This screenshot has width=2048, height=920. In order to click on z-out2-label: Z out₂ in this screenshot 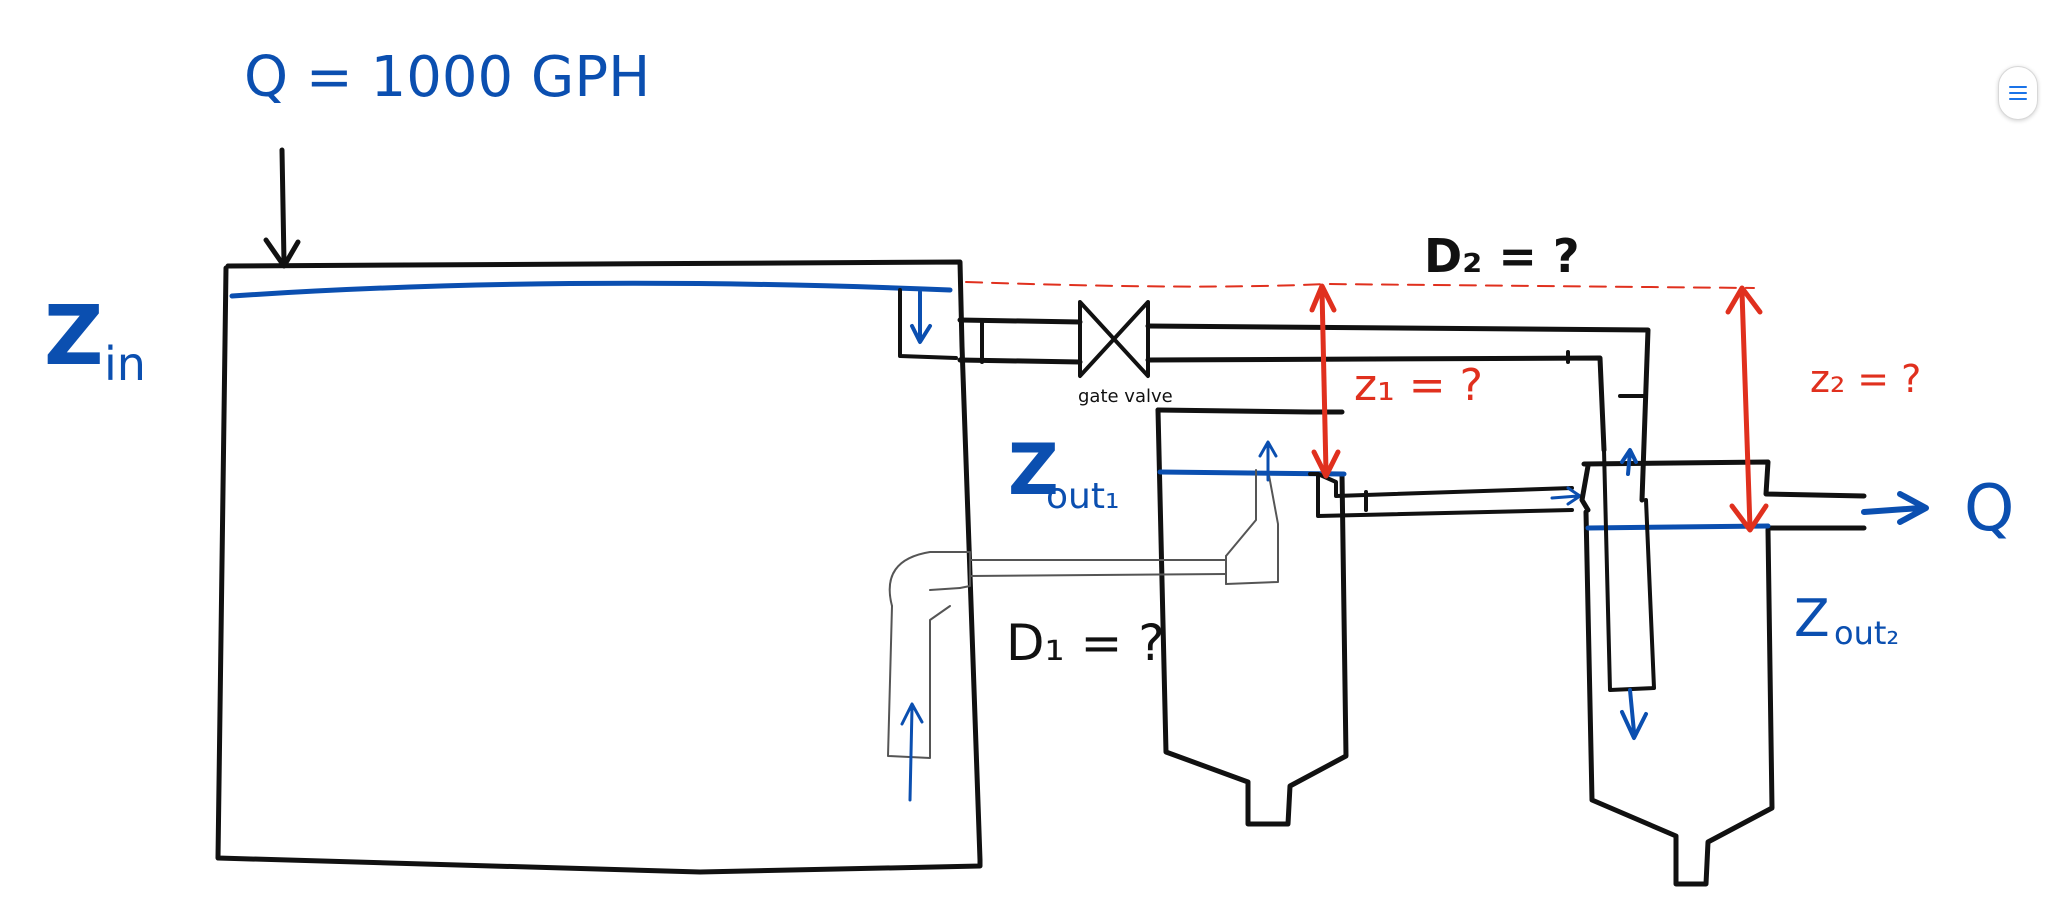, I will do `click(1846, 620)`.